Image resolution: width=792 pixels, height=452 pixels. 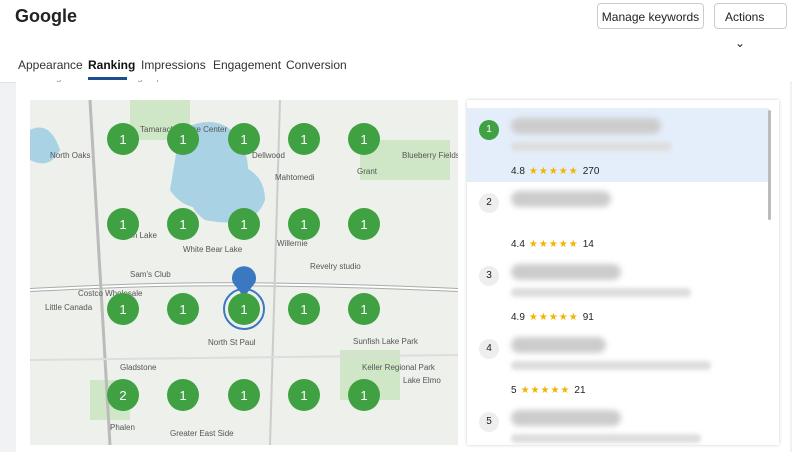 I want to click on map-label: Revelry studio, so click(x=335, y=266).